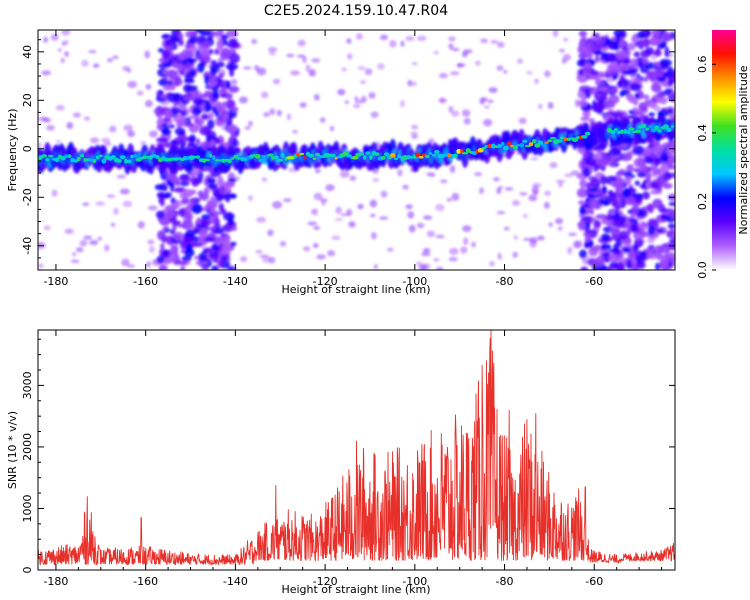 This screenshot has width=750, height=600. I want to click on spectrogram-x-tick-label: -160, so click(145, 281).